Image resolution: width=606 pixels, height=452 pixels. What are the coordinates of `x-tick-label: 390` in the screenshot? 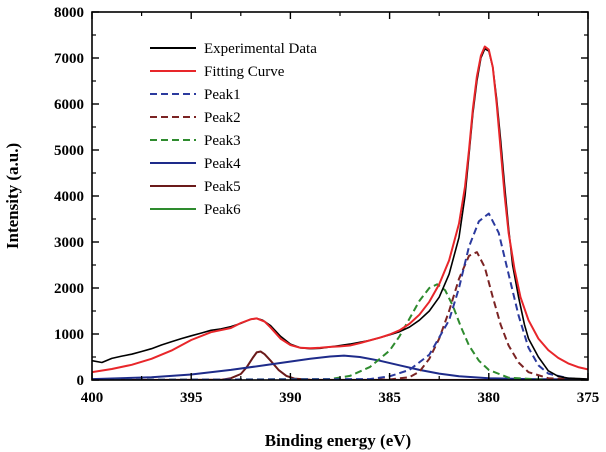 It's located at (290, 398).